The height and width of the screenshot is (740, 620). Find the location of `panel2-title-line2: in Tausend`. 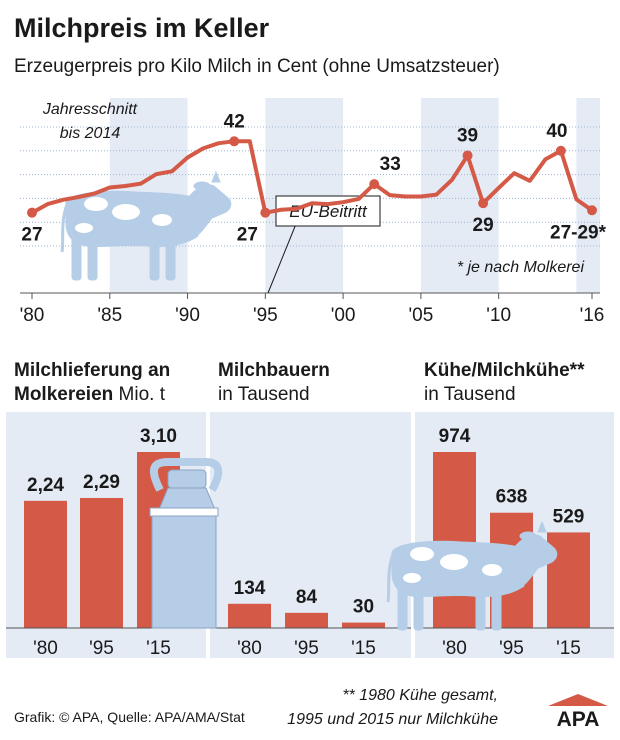

panel2-title-line2: in Tausend is located at coordinates (264, 394).